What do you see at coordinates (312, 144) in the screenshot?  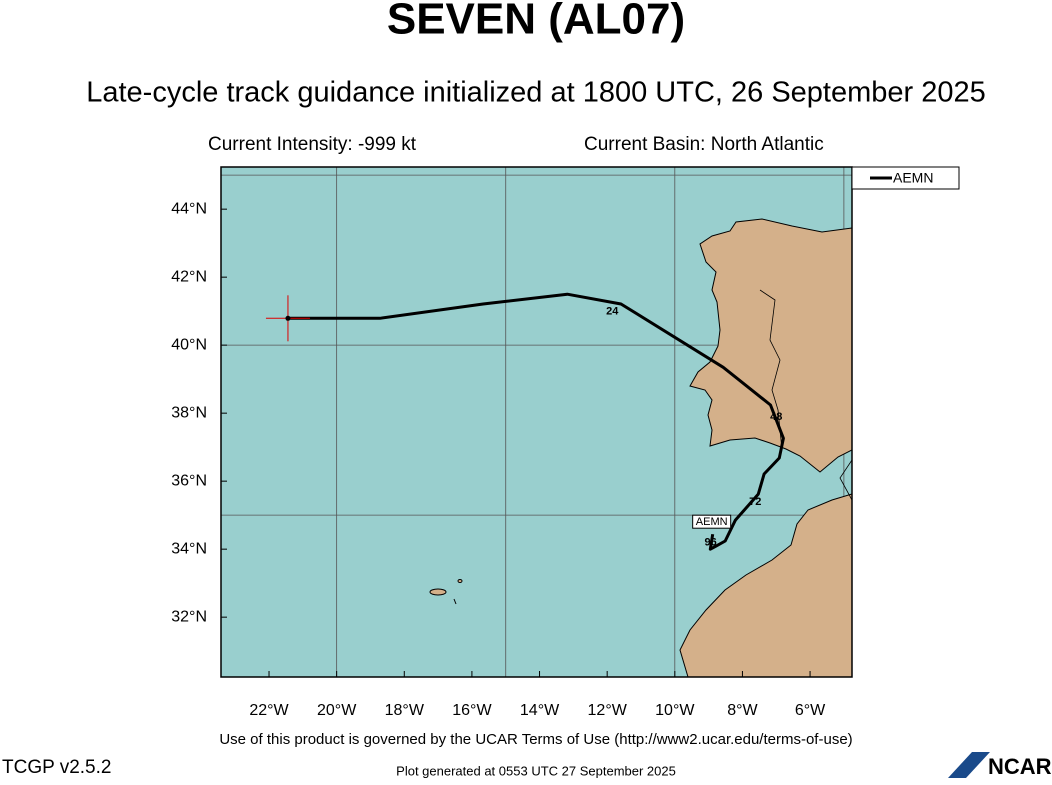 I see `intensity: Current Intensity: -999 kt` at bounding box center [312, 144].